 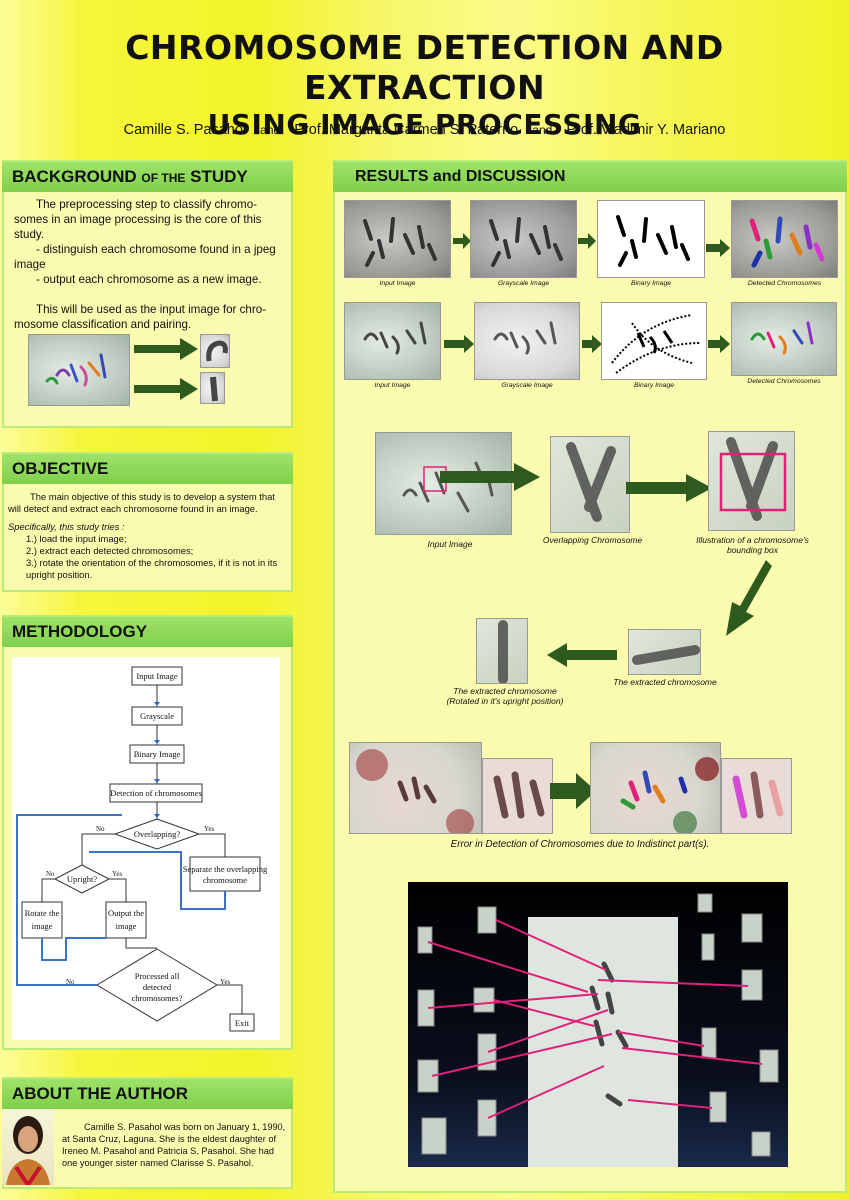 What do you see at coordinates (157, 987) in the screenshot?
I see `flow-processed-2: detected` at bounding box center [157, 987].